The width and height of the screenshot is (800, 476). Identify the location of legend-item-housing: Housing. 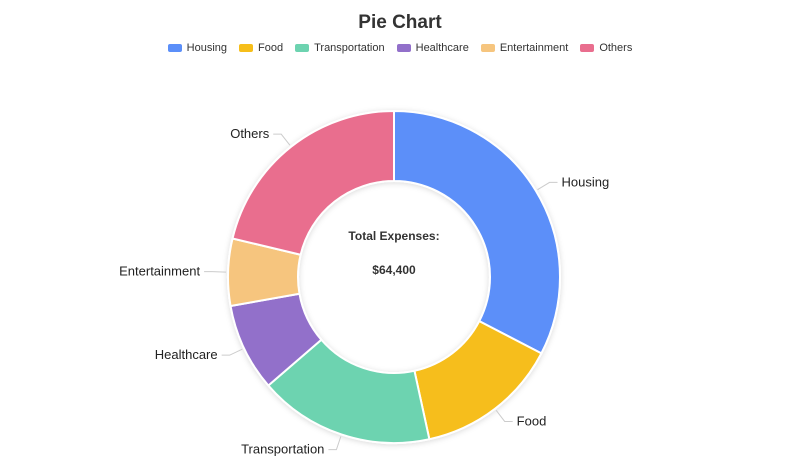
(197, 48).